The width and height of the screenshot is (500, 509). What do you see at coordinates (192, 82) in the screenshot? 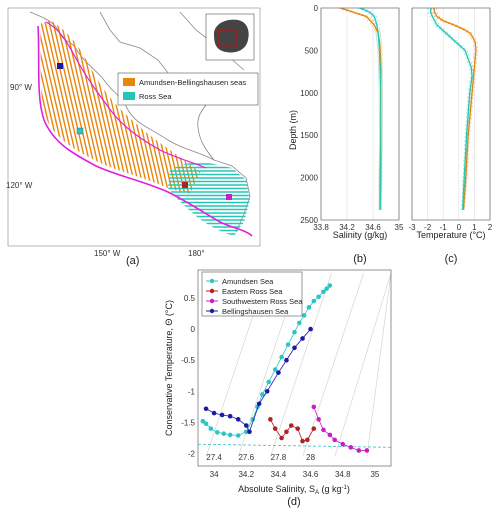
I see `legend-label-ab: Amundsen-Bellingshausen seas` at bounding box center [192, 82].